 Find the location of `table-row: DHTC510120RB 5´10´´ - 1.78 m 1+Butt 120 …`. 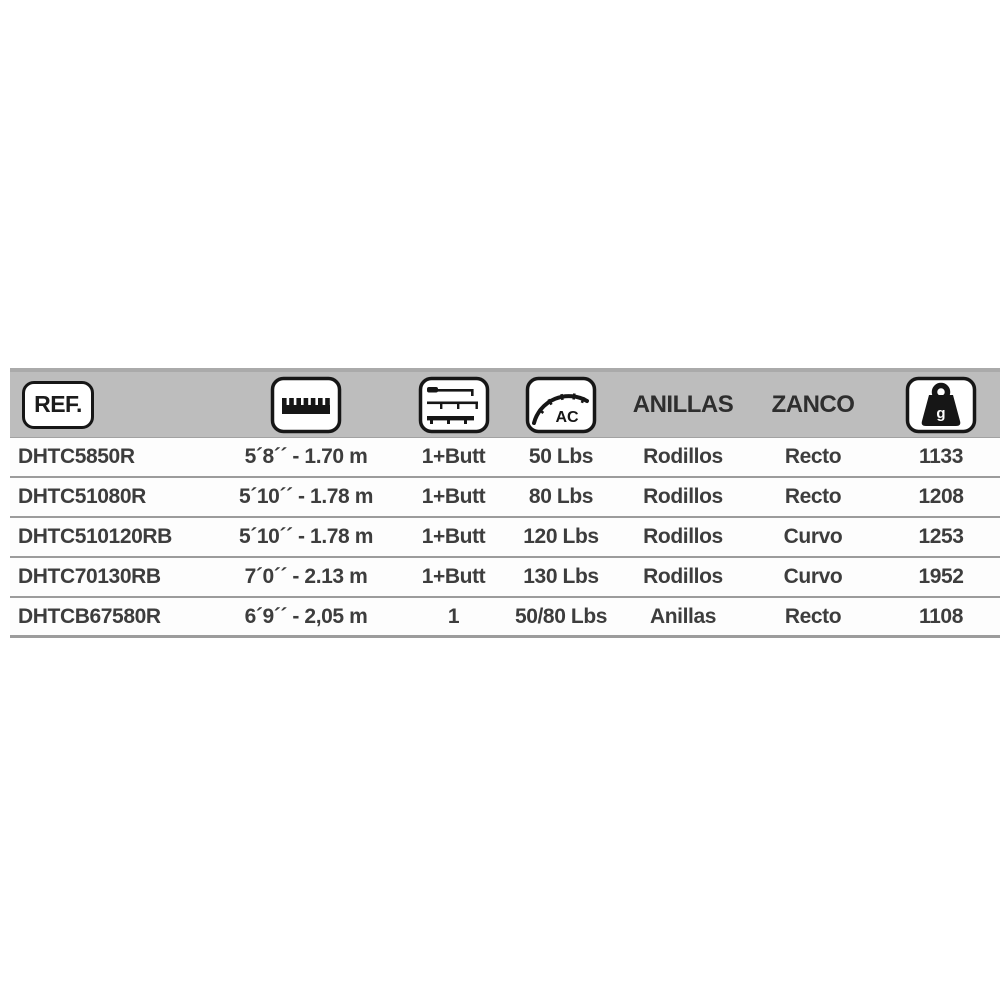

table-row: DHTC510120RB 5´10´´ - 1.78 m 1+Butt 120 … is located at coordinates (505, 538).